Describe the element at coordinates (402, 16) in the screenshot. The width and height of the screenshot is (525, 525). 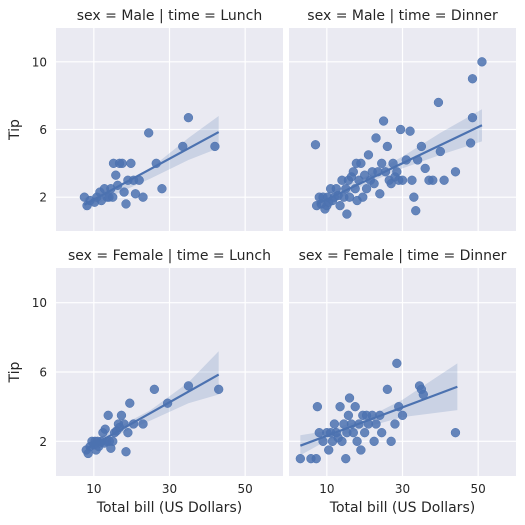
I see `panel-title: sex = Male | time = Dinner` at that location.